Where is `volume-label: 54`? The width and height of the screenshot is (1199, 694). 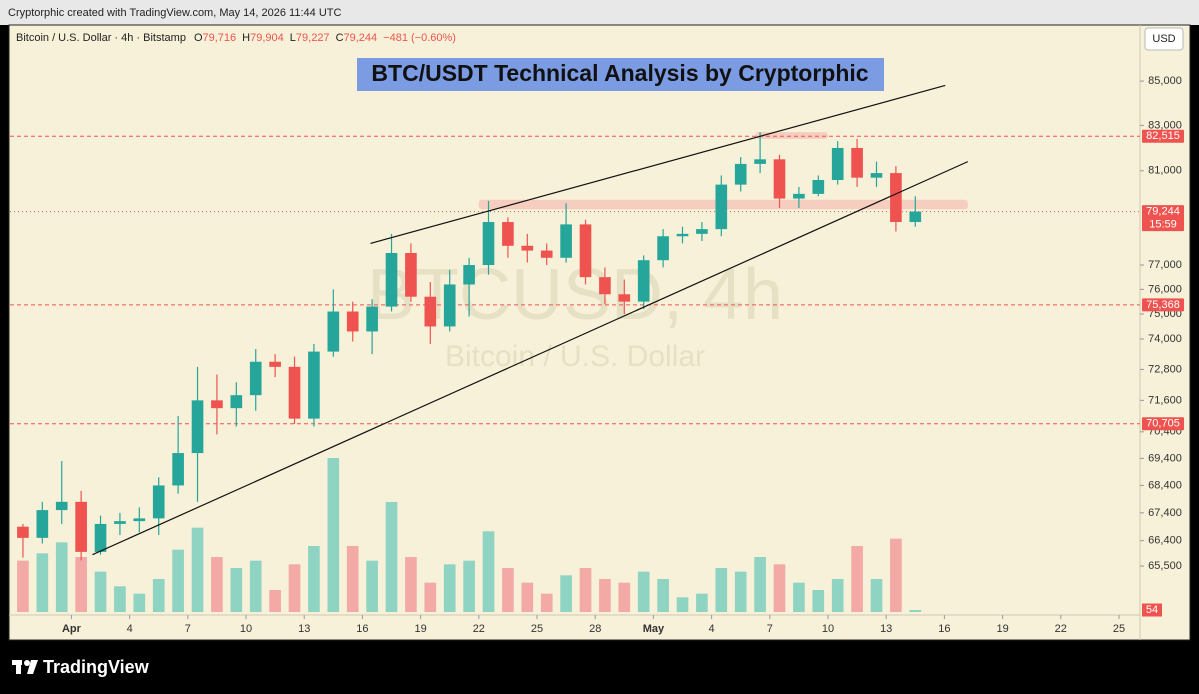 volume-label: 54 is located at coordinates (1152, 610).